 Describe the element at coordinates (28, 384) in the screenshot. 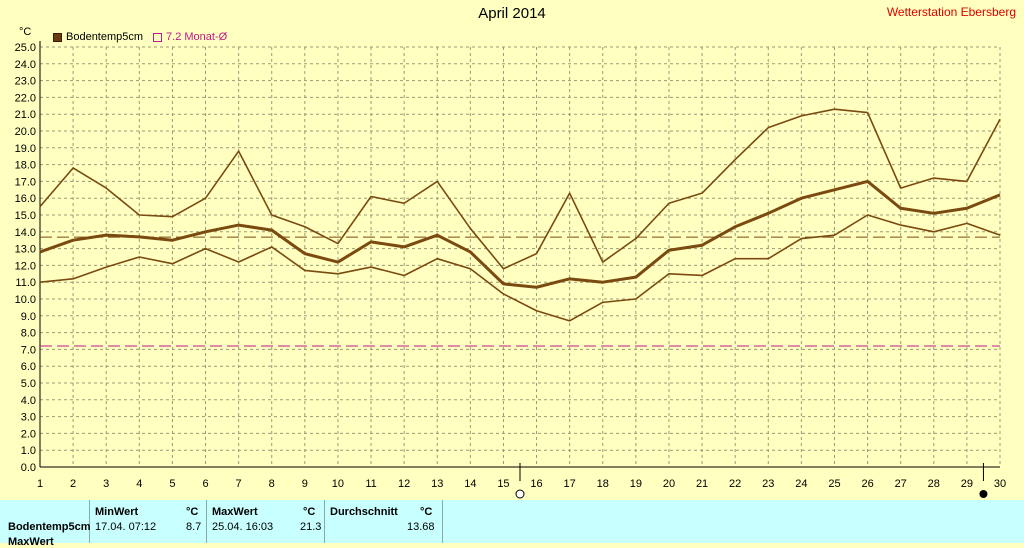

I see `y-tick-label: 5.0` at that location.